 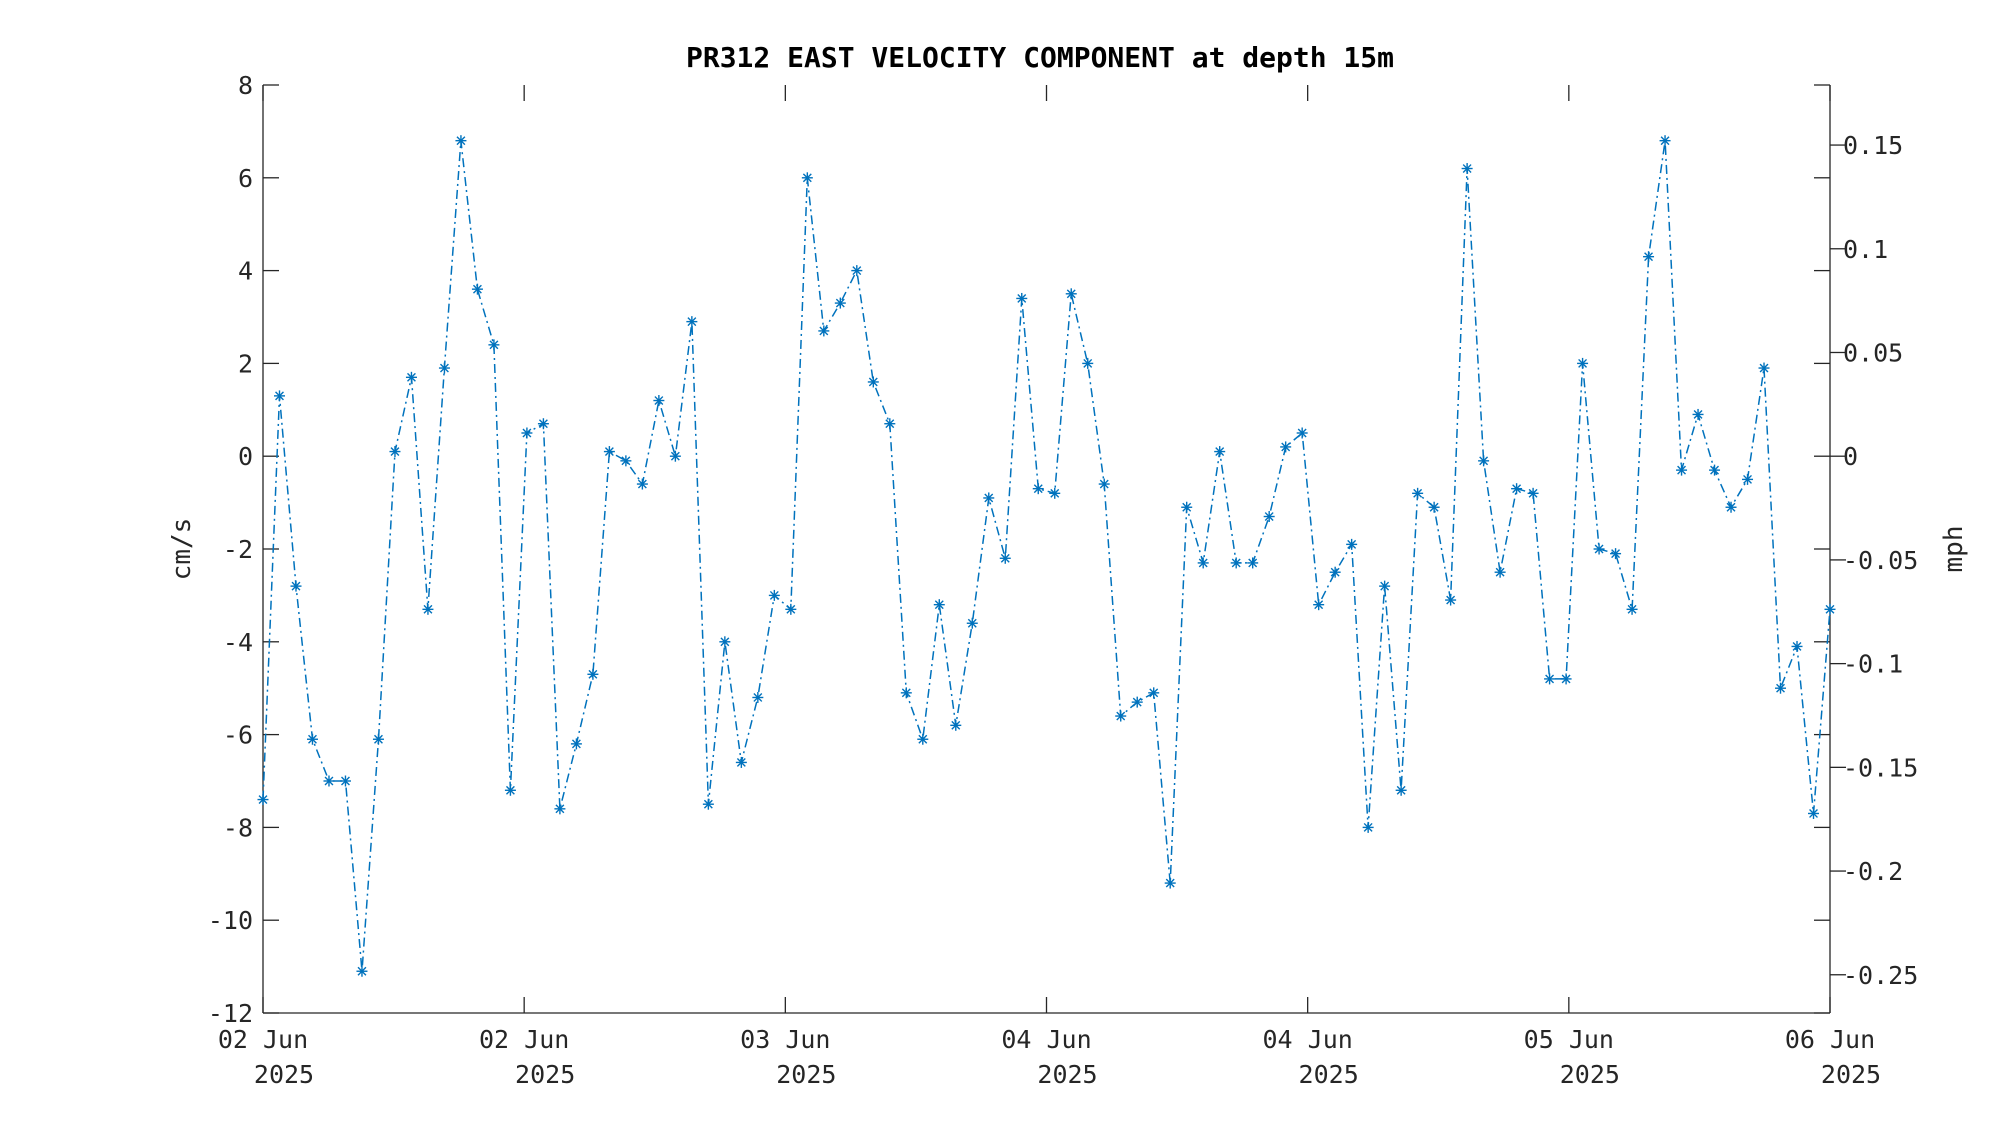 I want to click on y-tick-label: 6, so click(x=245, y=178).